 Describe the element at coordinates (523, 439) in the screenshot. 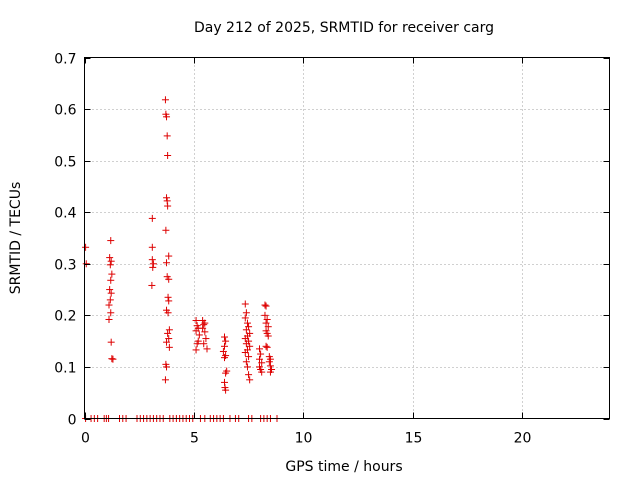

I see `x-tick-label: 20` at that location.